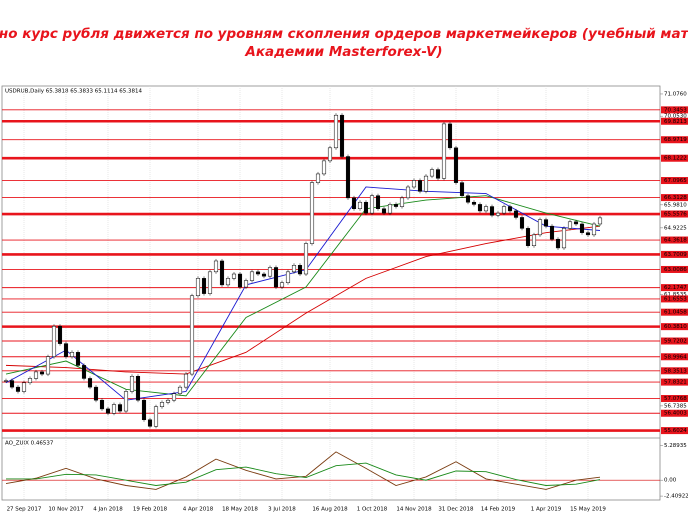 The image size is (688, 516). Describe the element at coordinates (675, 299) in the screenshot. I see `level-label: 61.6553` at that location.